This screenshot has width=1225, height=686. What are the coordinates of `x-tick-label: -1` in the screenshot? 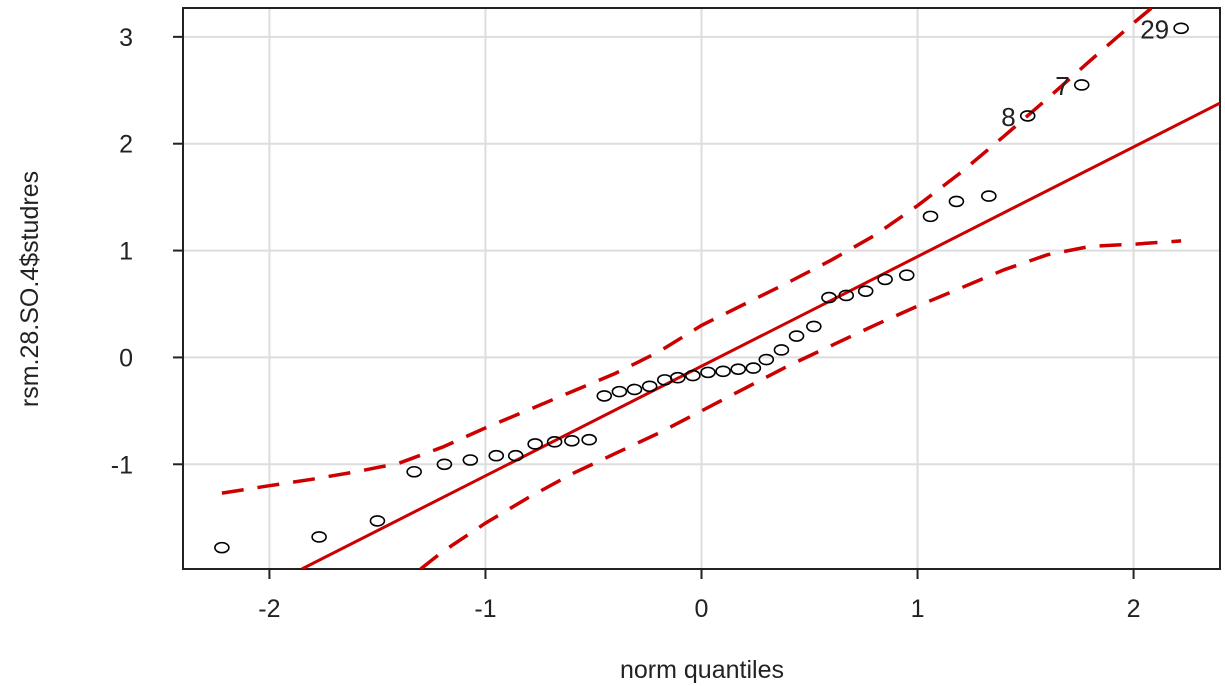 It's located at (485, 609).